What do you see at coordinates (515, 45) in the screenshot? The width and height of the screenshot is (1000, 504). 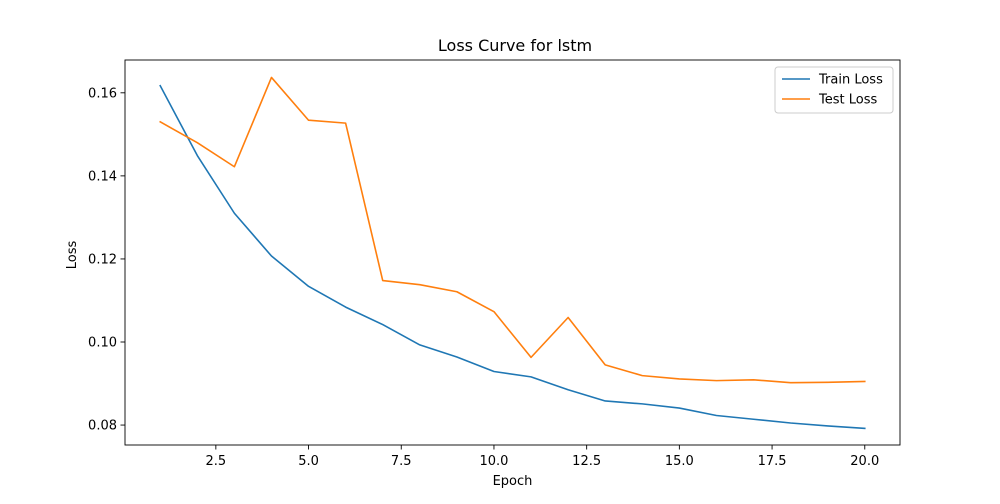 I see `chart-title: Loss Curve for lstm` at bounding box center [515, 45].